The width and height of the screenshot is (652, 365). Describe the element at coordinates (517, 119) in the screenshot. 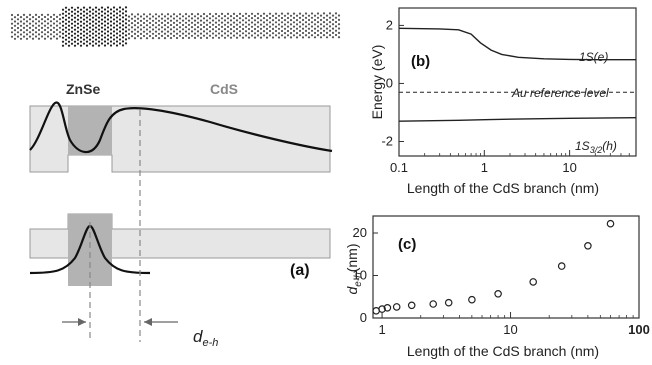

I see `series-1s32h-curve` at that location.